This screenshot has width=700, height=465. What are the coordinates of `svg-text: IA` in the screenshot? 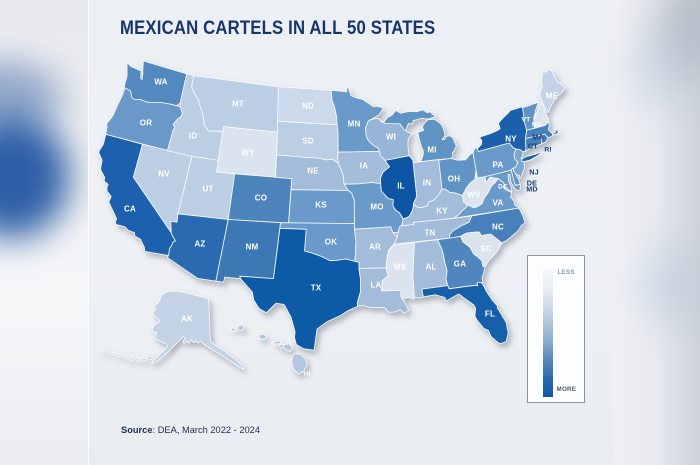 It's located at (364, 166).